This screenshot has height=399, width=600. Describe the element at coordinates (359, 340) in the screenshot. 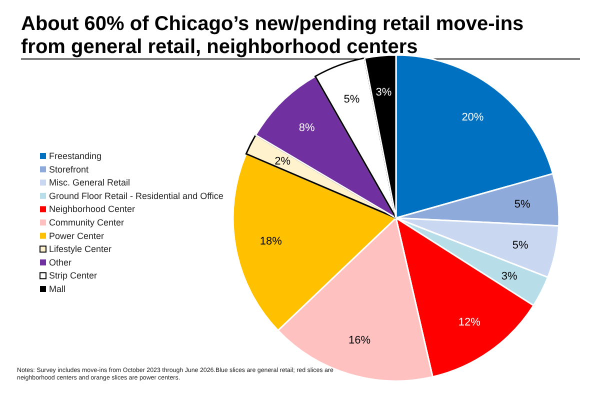

I see `data-label: 16%` at that location.